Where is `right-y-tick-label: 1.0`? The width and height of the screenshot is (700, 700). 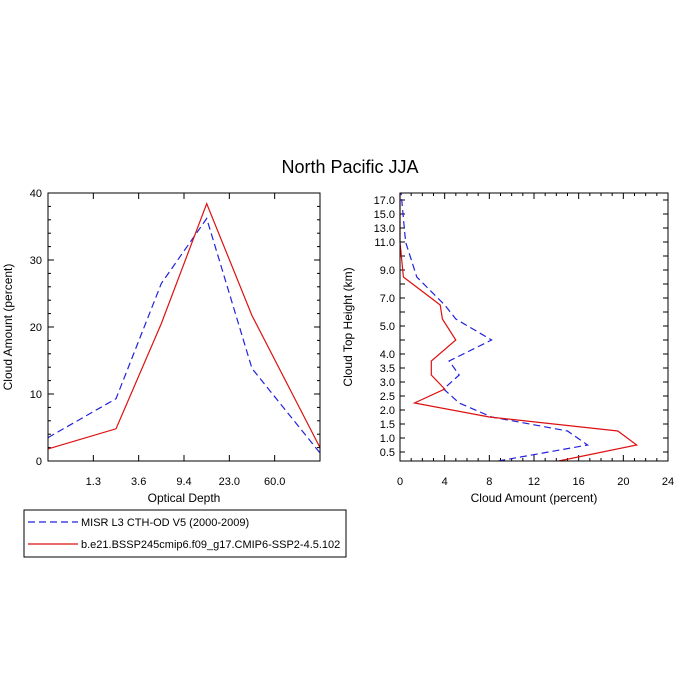
right-y-tick-label: 1.0 is located at coordinates (387, 439).